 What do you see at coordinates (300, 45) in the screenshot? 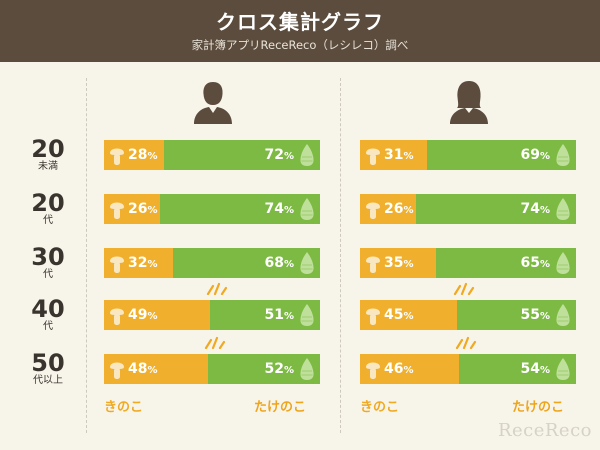
I see `chart-subtitle: 家計簿アプリReceReco（レシレコ）調べ` at bounding box center [300, 45].